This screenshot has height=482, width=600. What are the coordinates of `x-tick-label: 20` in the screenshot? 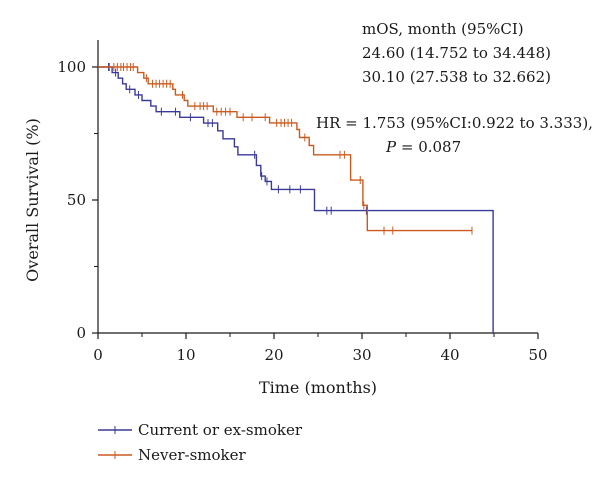 It's located at (273, 355).